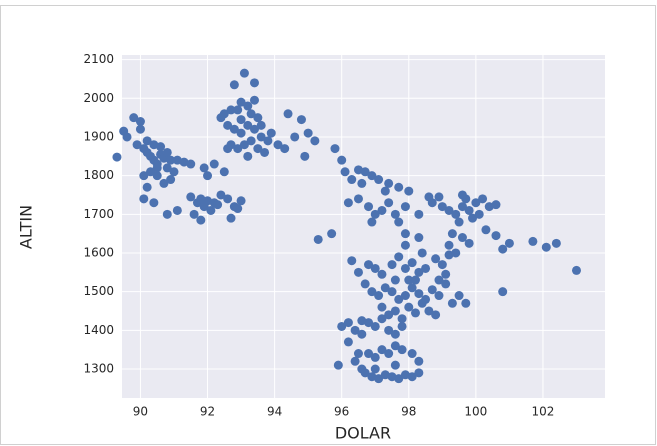 The height and width of the screenshot is (446, 657). What do you see at coordinates (140, 412) in the screenshot?
I see `x-tick-label: 90` at bounding box center [140, 412].